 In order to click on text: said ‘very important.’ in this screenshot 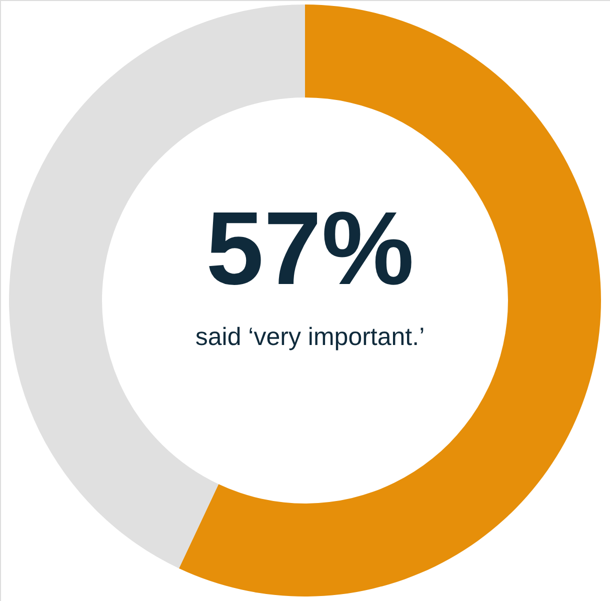, I will do `click(310, 337)`.